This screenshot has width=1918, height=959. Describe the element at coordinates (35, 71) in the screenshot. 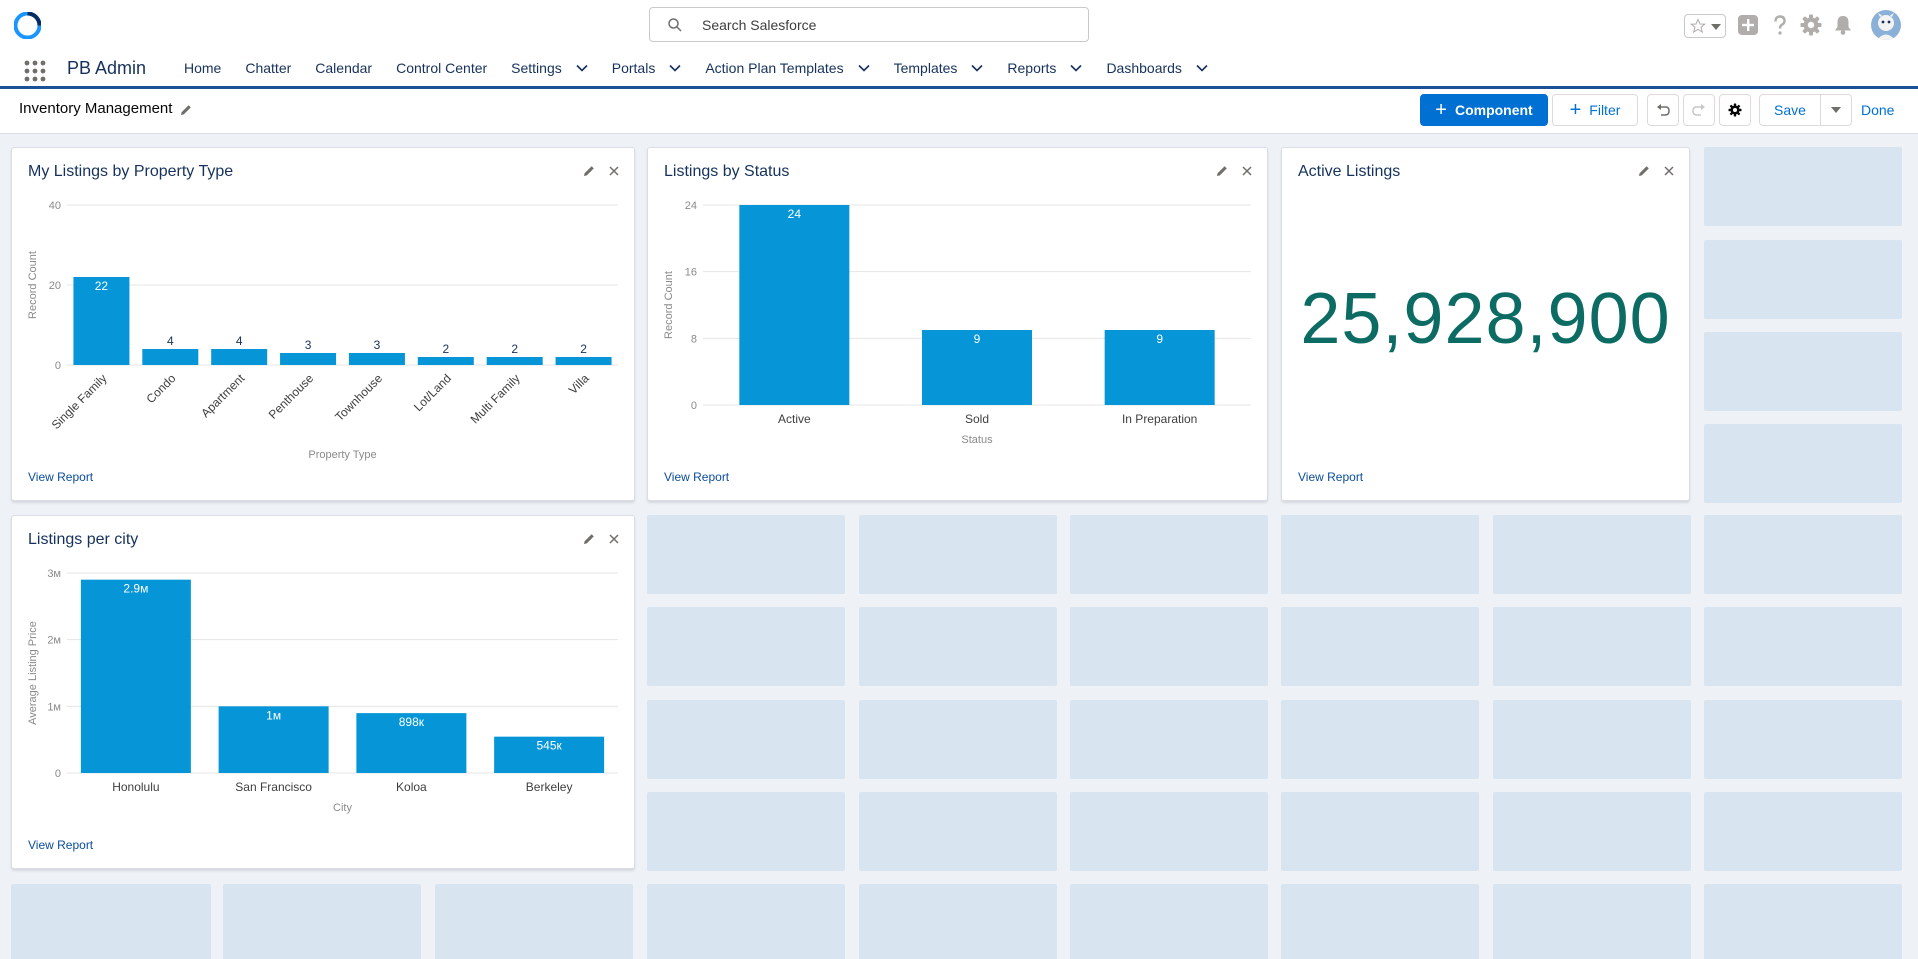

I see `app-launcher-icon` at that location.